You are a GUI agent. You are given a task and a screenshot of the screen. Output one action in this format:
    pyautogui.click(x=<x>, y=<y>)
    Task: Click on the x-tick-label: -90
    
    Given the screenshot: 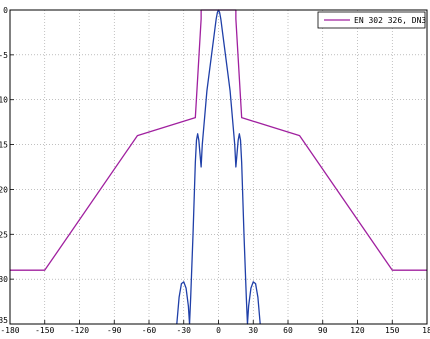 What is the action you would take?
    pyautogui.click(x=114, y=330)
    